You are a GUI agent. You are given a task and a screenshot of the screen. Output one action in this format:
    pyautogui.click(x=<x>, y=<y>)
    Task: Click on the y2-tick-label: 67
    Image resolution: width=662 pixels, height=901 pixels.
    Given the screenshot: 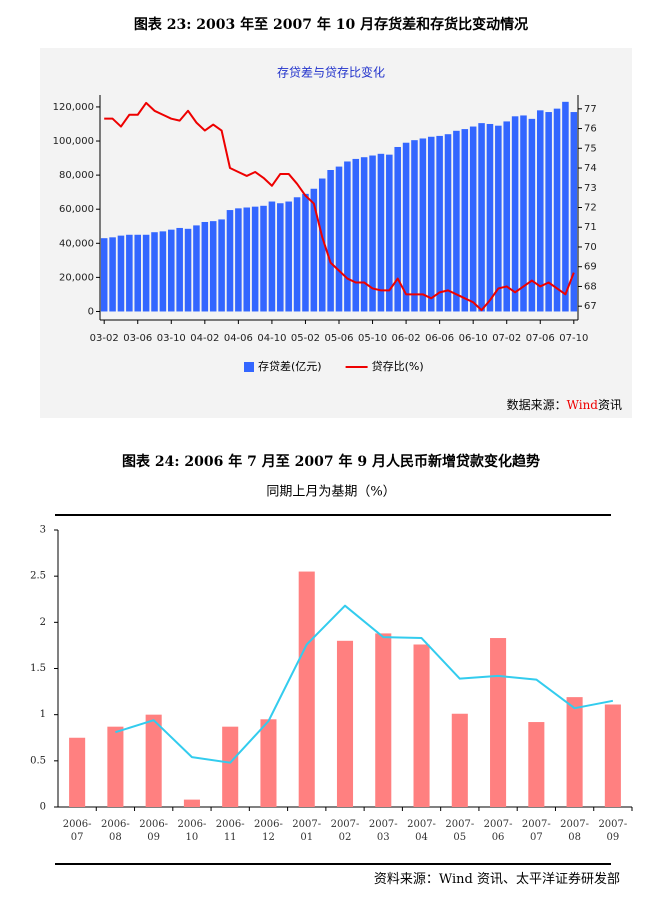 What is the action you would take?
    pyautogui.click(x=590, y=306)
    